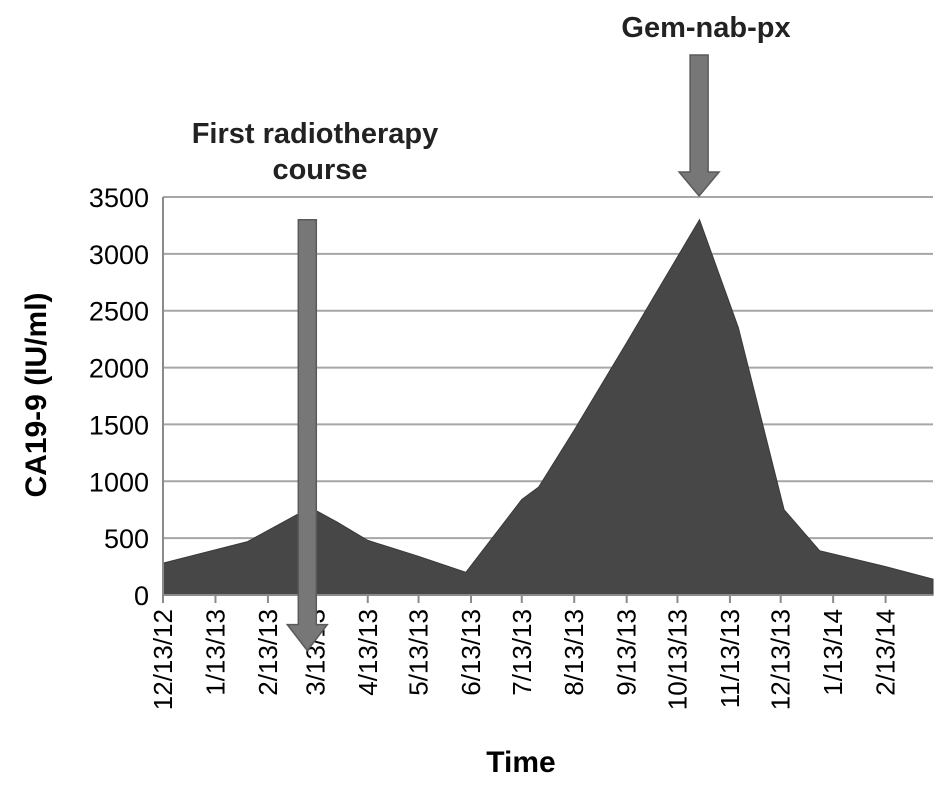 The image size is (945, 798). I want to click on y-tick-label: 500, so click(126, 539).